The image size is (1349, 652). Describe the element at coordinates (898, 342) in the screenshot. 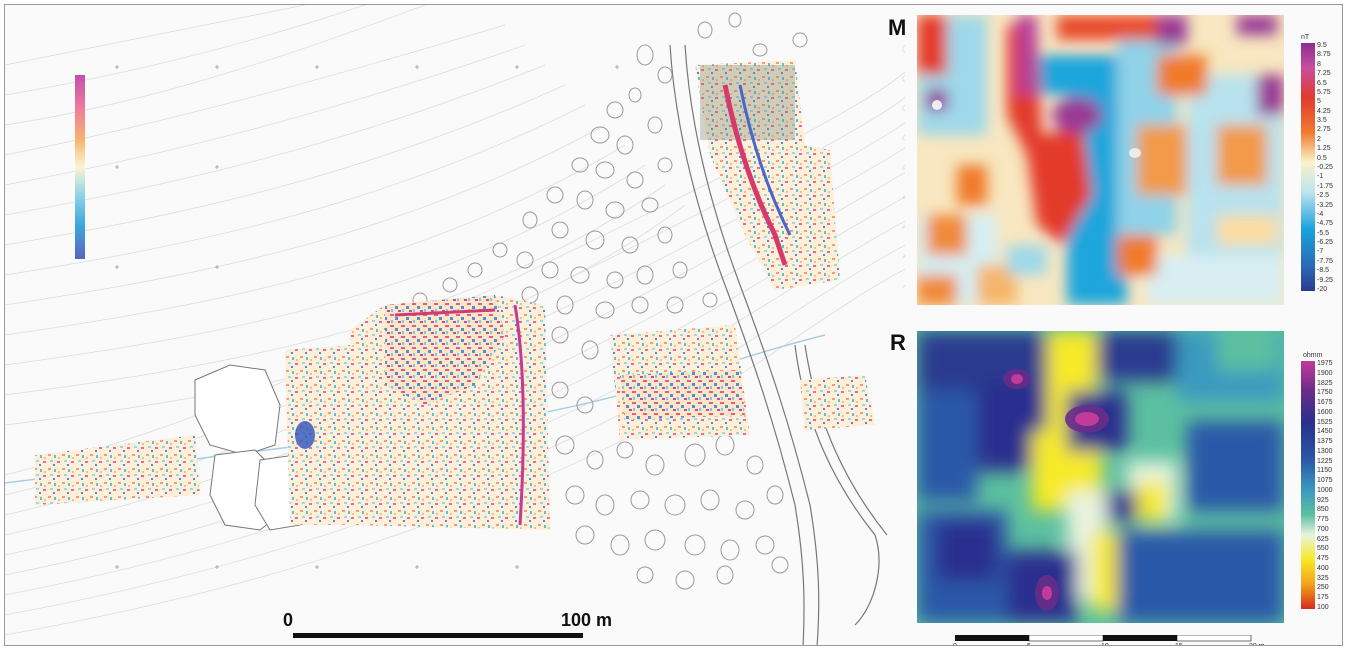

I see `panel-r-label: R` at that location.